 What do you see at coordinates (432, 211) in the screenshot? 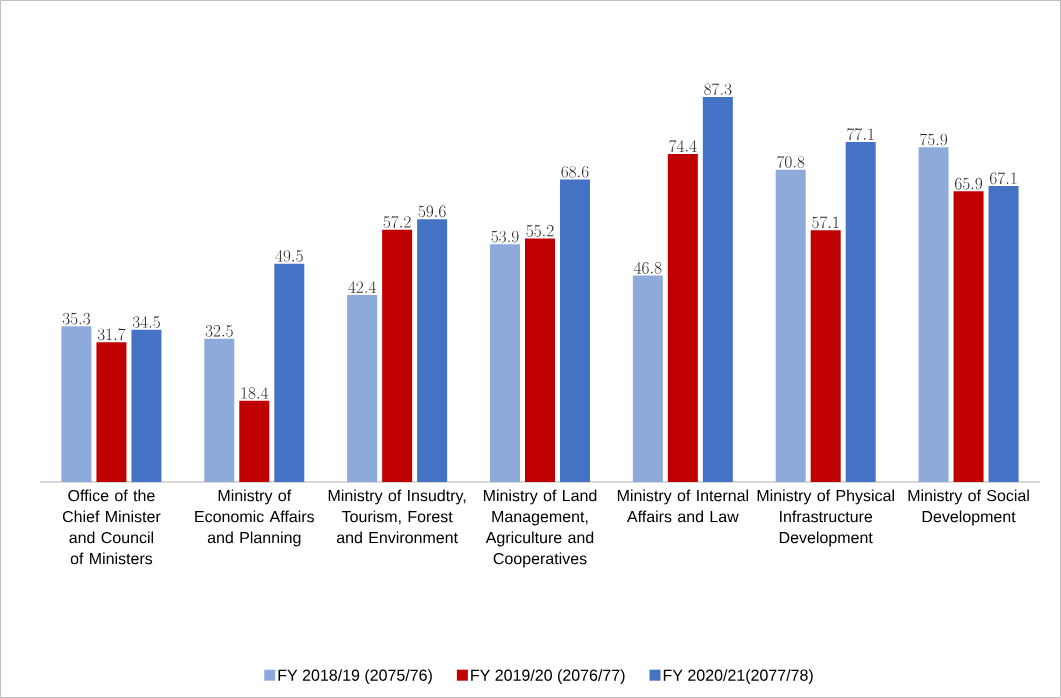
I see `data-label: 59.6` at bounding box center [432, 211].